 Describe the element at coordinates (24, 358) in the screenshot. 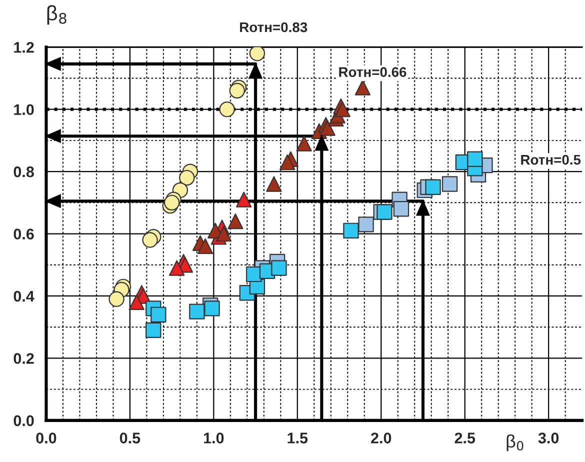

I see `y-tick-label: 0.2` at that location.